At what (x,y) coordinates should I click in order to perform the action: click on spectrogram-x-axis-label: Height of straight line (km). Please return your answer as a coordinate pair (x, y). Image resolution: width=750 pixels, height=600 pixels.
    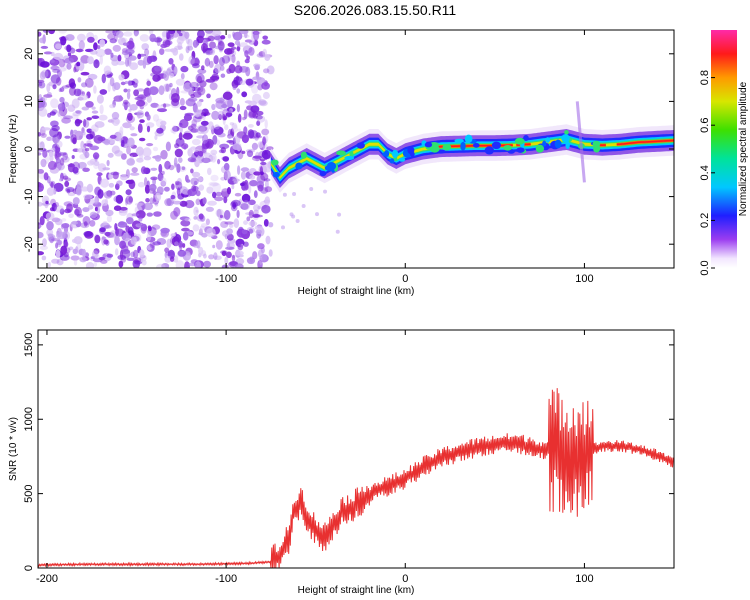
    Looking at the image, I should click on (356, 291).